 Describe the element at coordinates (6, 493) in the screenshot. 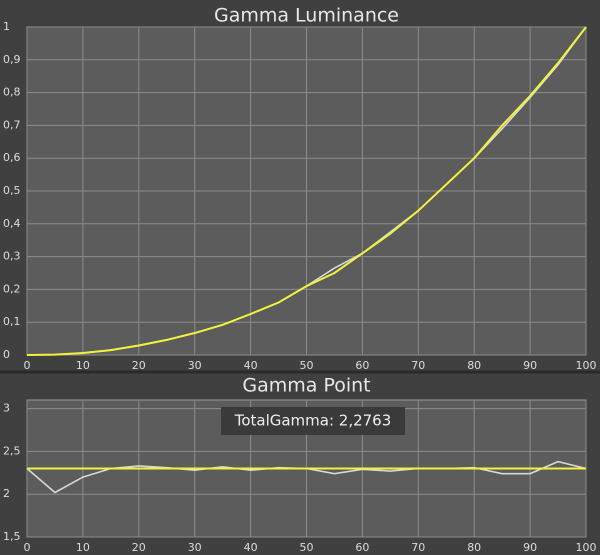

I see `y-tick-label: 2` at that location.